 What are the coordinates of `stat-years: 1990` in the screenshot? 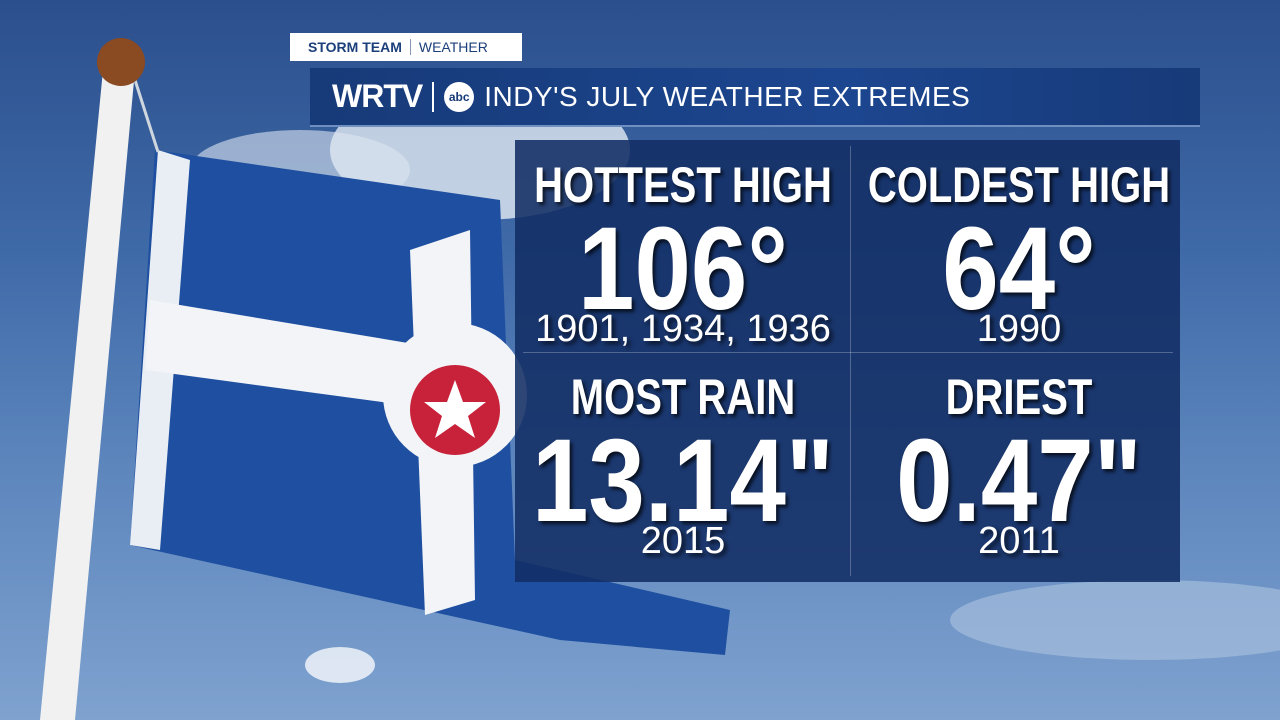 It's located at (1019, 329).